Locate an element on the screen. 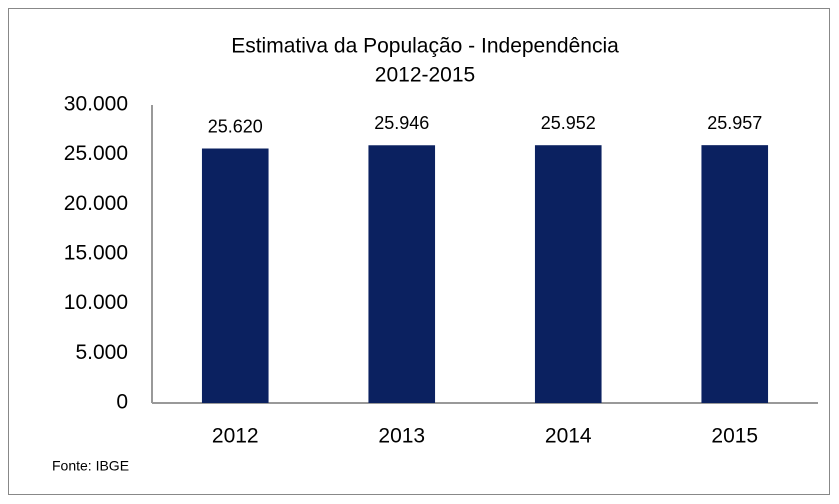  y-tick-label: 5.000 is located at coordinates (101, 352).